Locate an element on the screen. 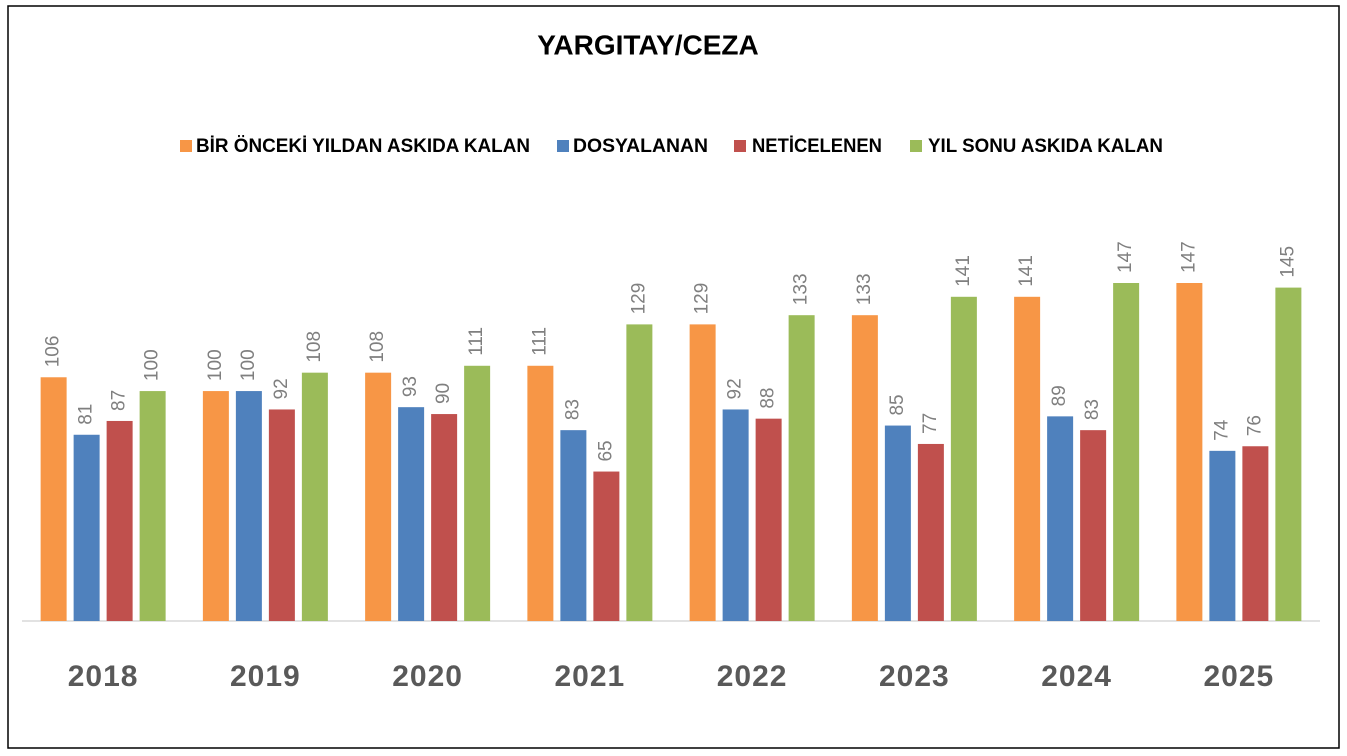 Image resolution: width=1347 pixels, height=756 pixels. value-label: 65 is located at coordinates (605, 450).